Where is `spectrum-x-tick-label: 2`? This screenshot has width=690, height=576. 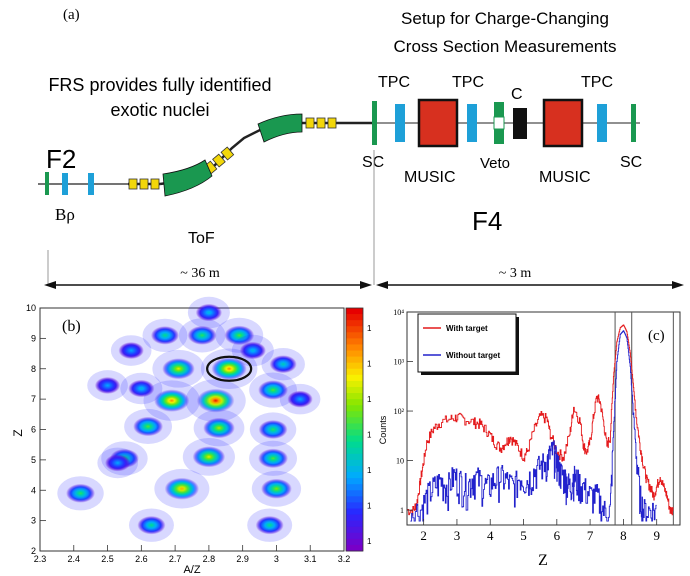
spectrum-x-tick-label: 2 is located at coordinates (423, 535).